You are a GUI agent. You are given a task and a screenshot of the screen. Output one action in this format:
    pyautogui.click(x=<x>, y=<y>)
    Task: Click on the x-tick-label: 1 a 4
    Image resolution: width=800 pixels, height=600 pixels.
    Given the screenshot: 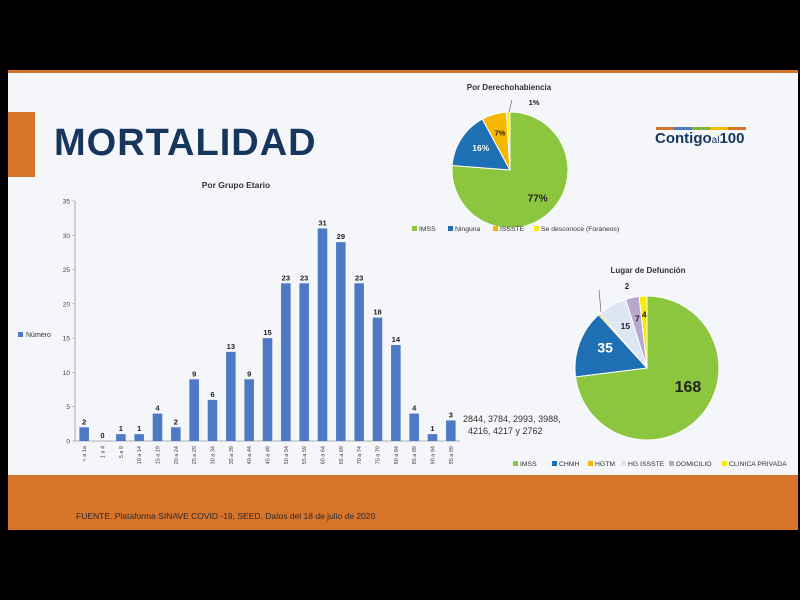 What is the action you would take?
    pyautogui.click(x=104, y=452)
    